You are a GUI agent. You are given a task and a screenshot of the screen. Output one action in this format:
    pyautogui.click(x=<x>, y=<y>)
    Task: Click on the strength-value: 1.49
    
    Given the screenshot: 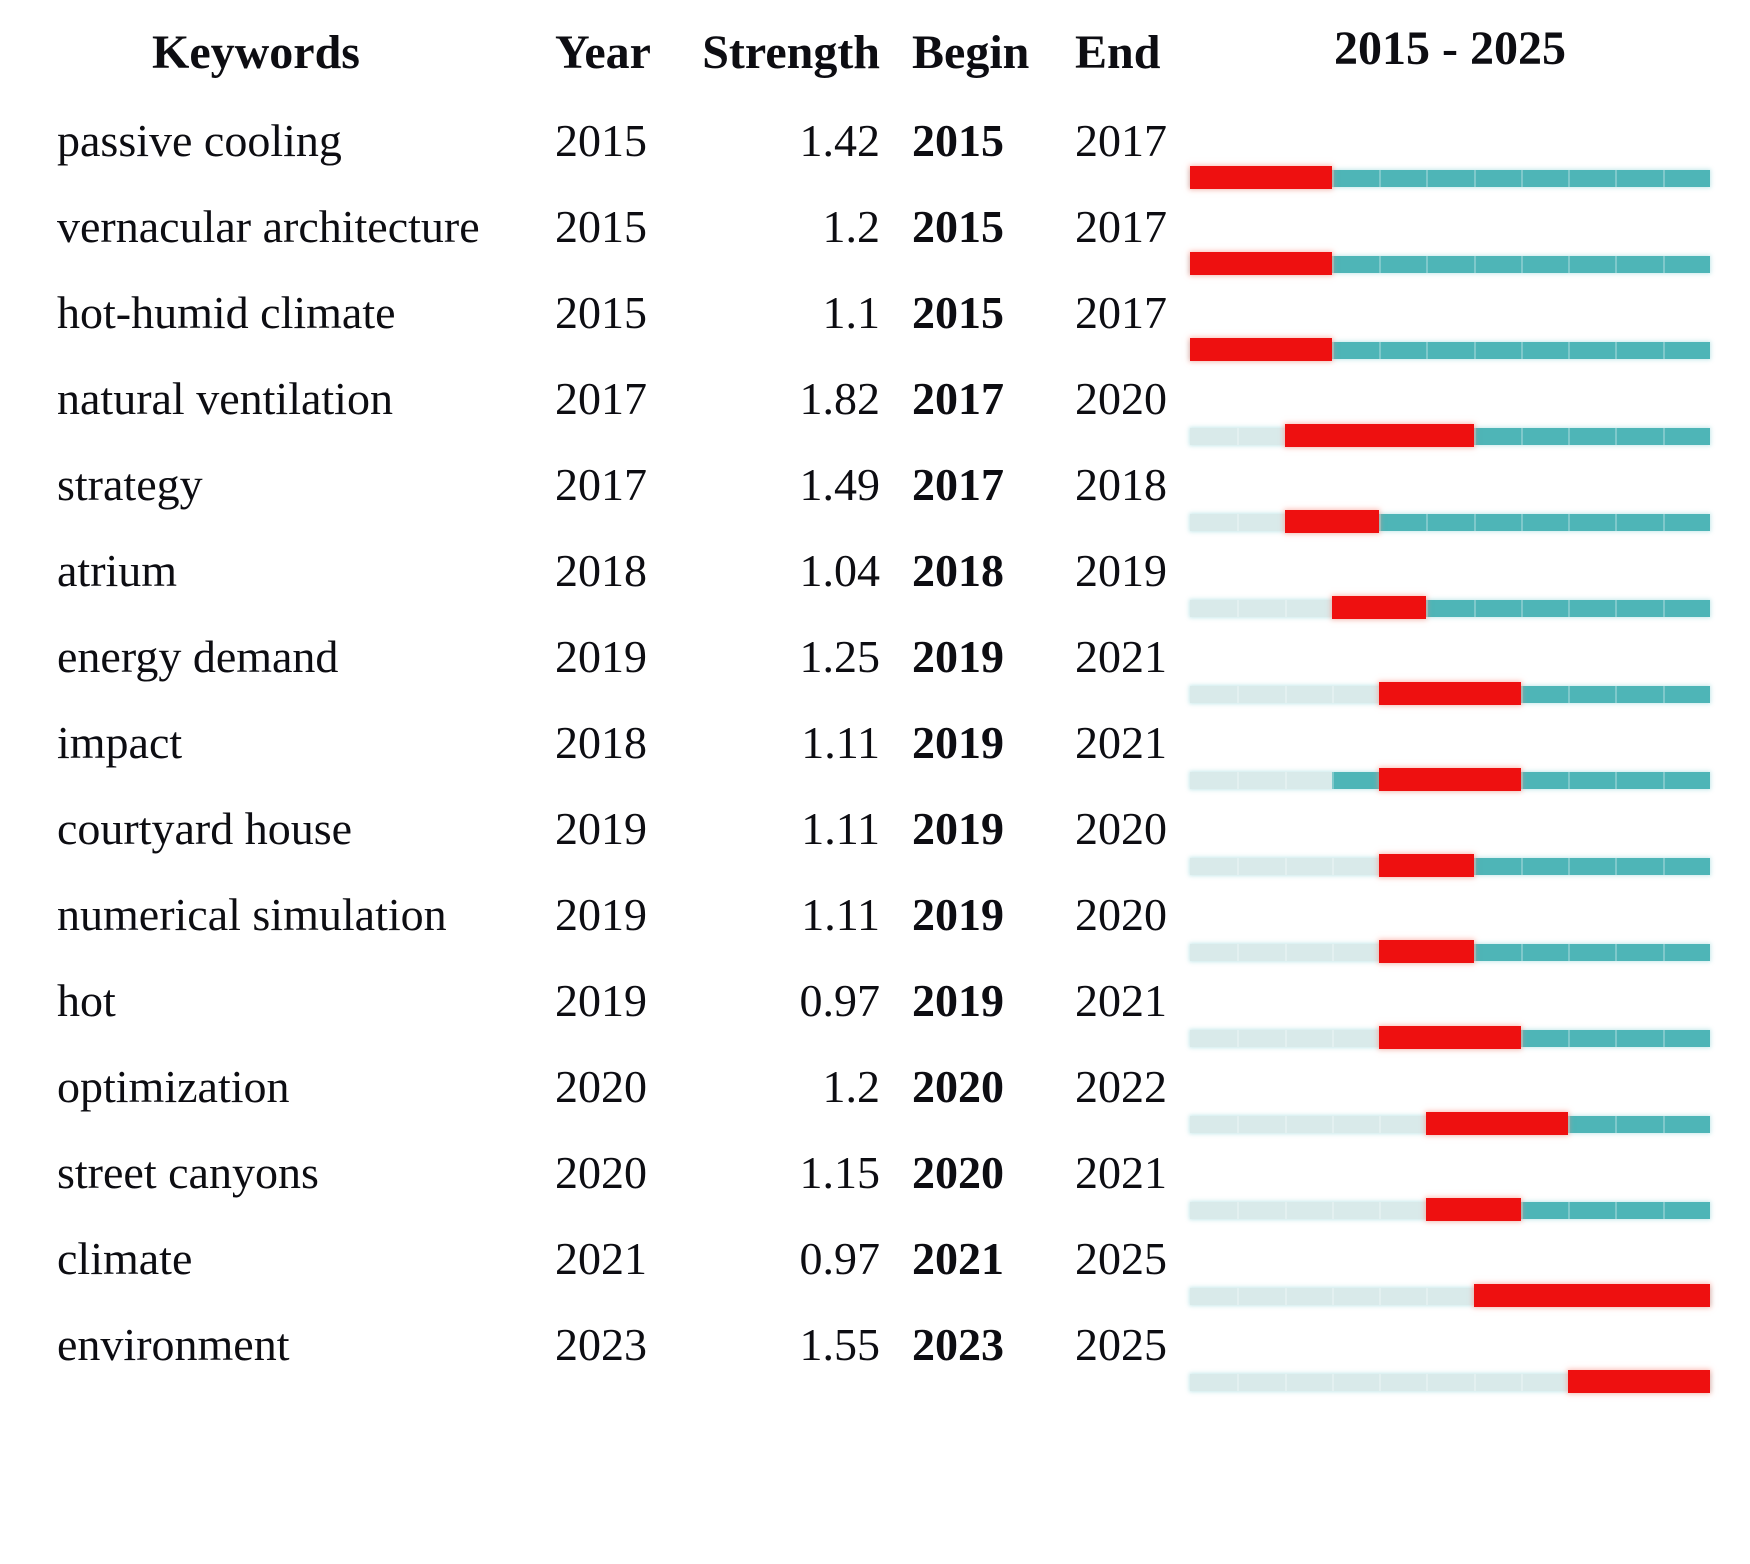 What is the action you would take?
    pyautogui.click(x=840, y=484)
    